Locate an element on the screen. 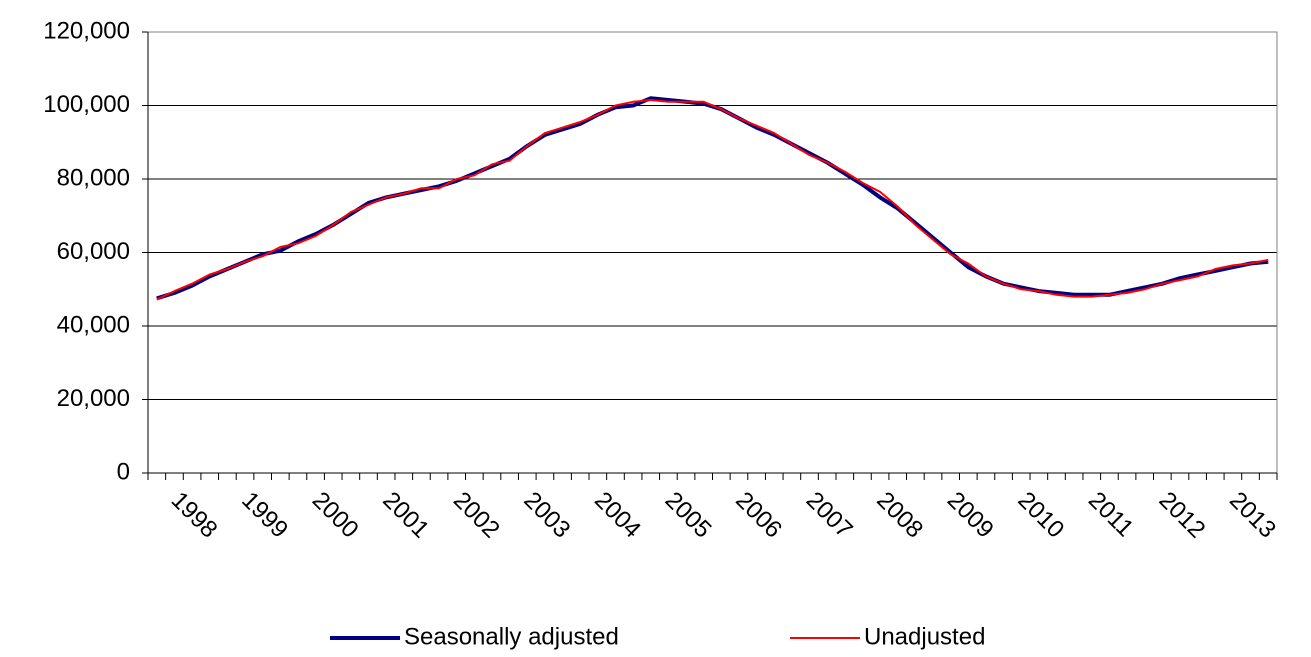 This screenshot has height=657, width=1311. y-tick-label: 60,000 is located at coordinates (93, 251).